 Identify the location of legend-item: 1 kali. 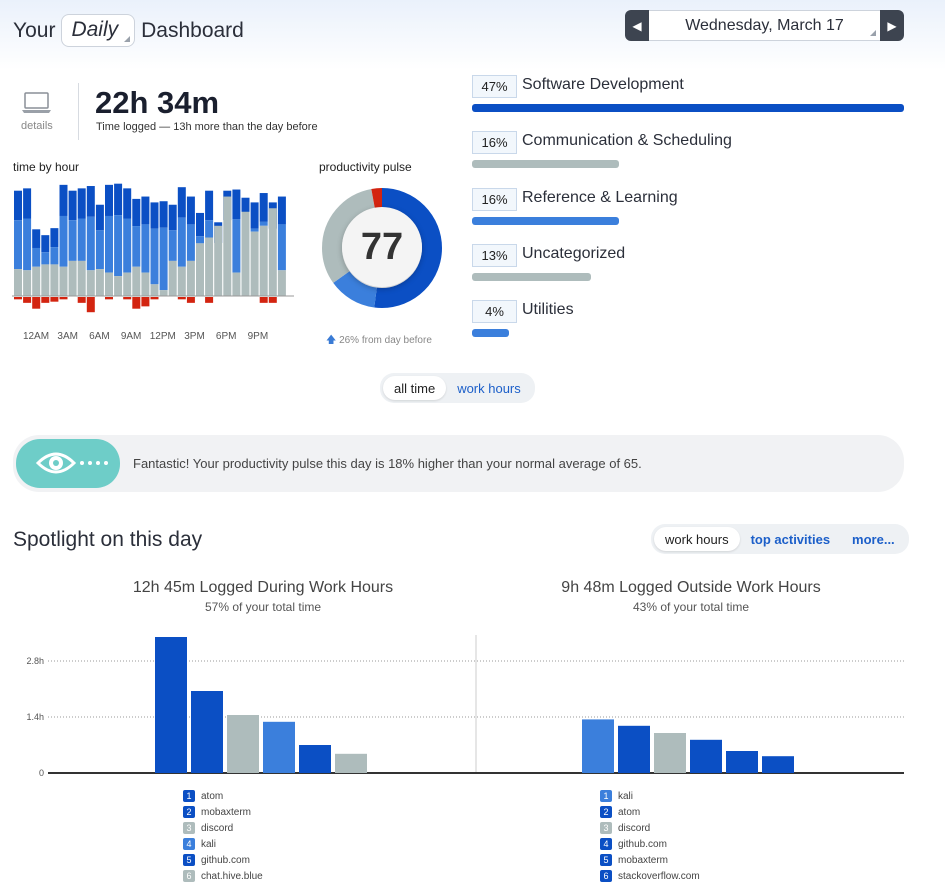
(650, 796).